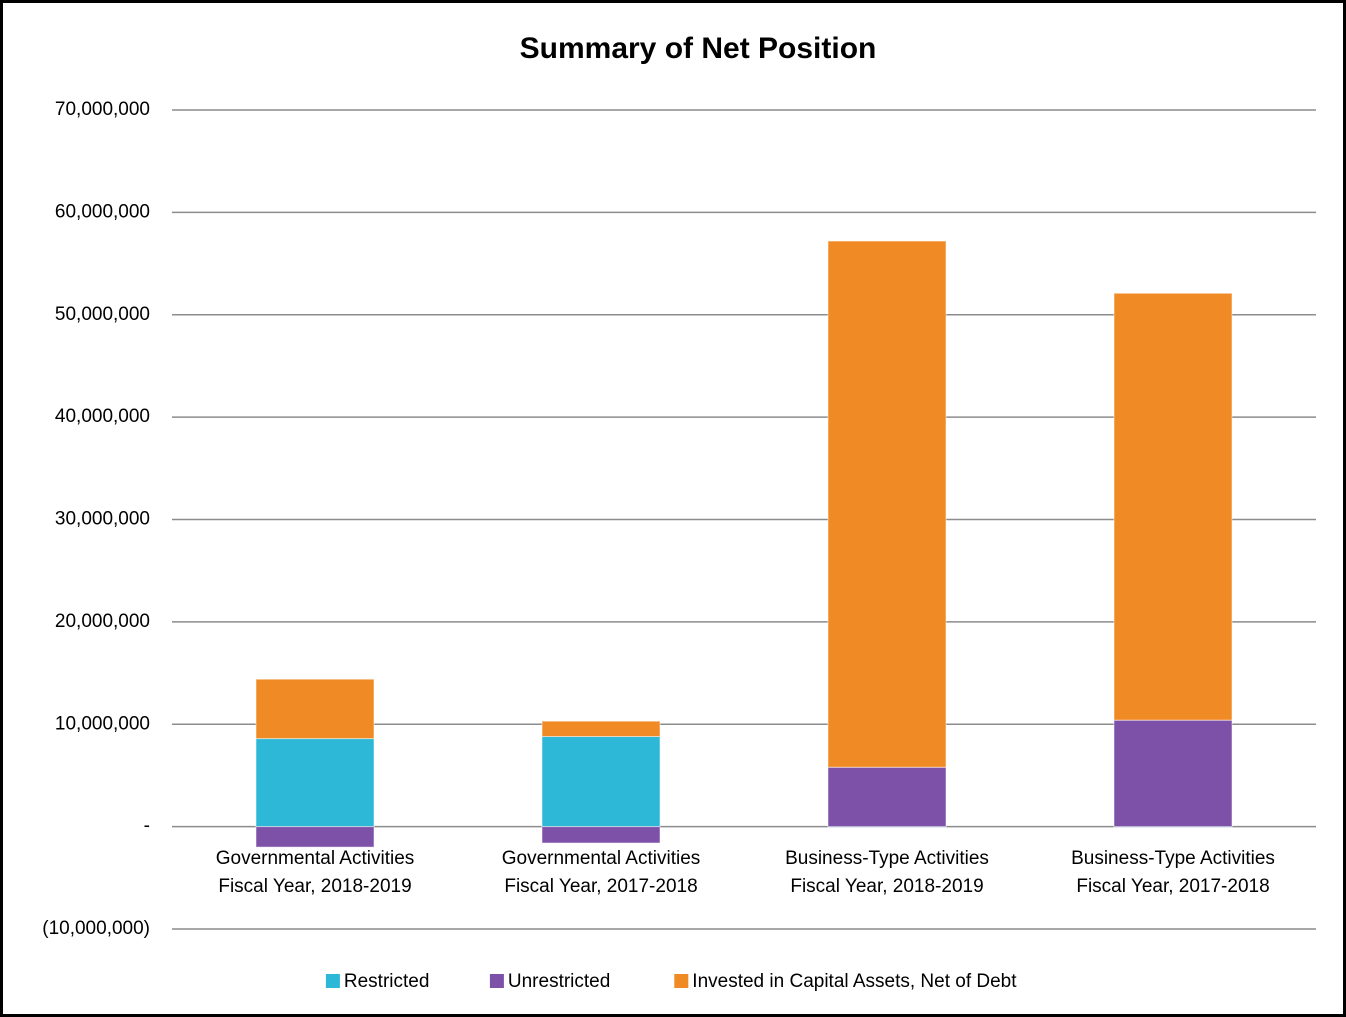 The image size is (1346, 1017). Describe the element at coordinates (102, 621) in the screenshot. I see `y-tick-label: 20,000,000` at that location.